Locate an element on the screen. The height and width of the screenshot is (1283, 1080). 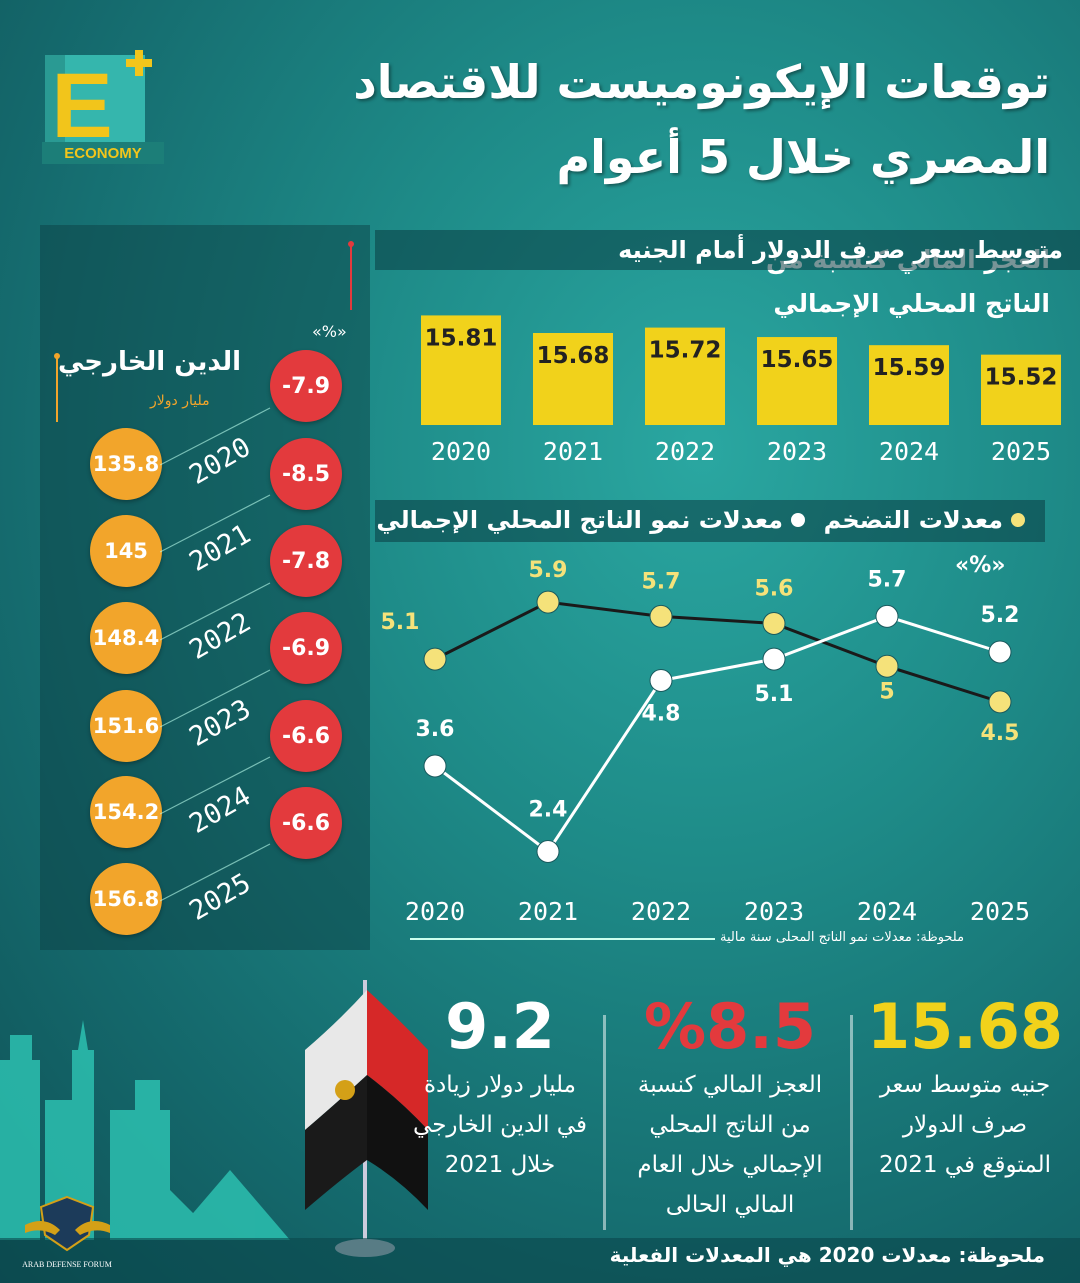
line-year-2025: 2025 is located at coordinates (1000, 911).